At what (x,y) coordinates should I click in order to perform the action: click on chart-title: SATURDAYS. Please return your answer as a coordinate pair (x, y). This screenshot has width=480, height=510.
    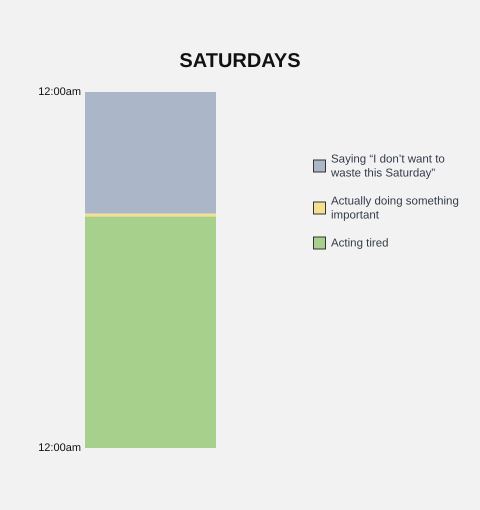
    Looking at the image, I should click on (240, 61).